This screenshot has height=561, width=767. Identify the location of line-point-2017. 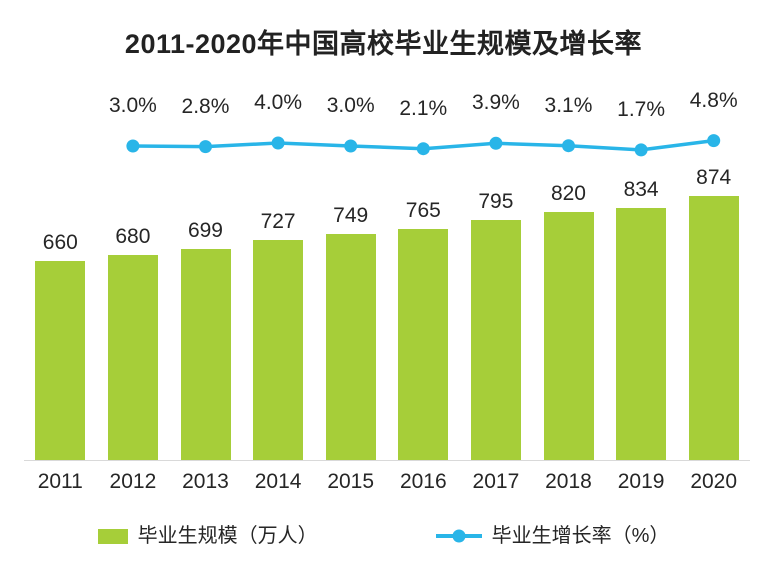
(496, 143).